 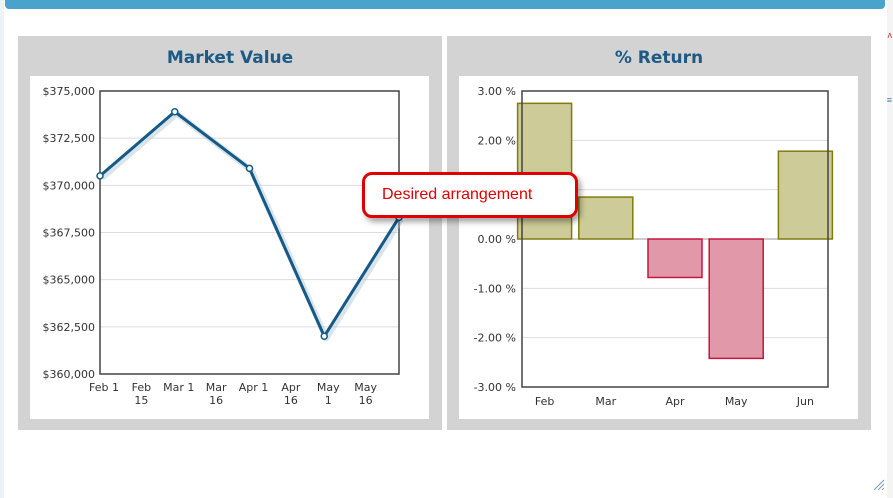 I want to click on callout-annotation: Desired arrangement, so click(x=470, y=195).